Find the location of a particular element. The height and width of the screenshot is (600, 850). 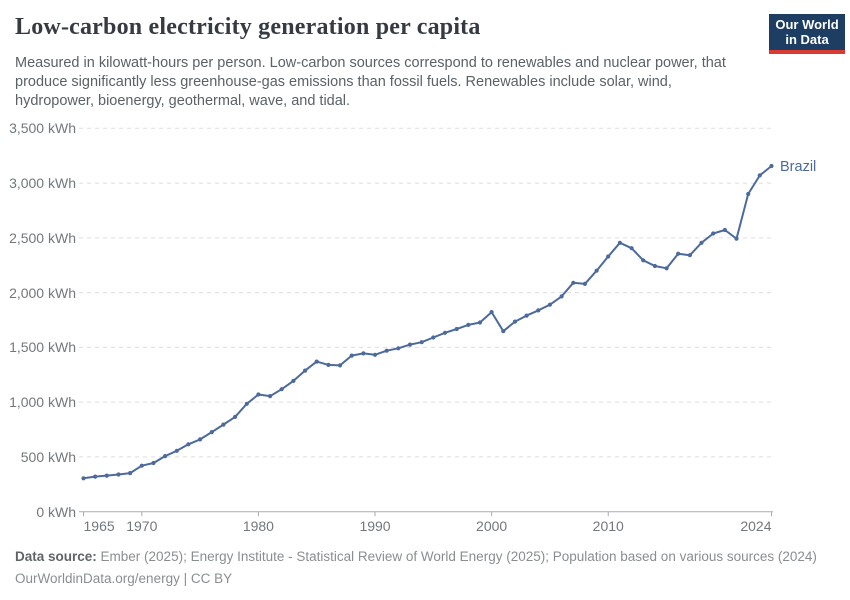

x-axis-label: 1965 is located at coordinates (99, 526).